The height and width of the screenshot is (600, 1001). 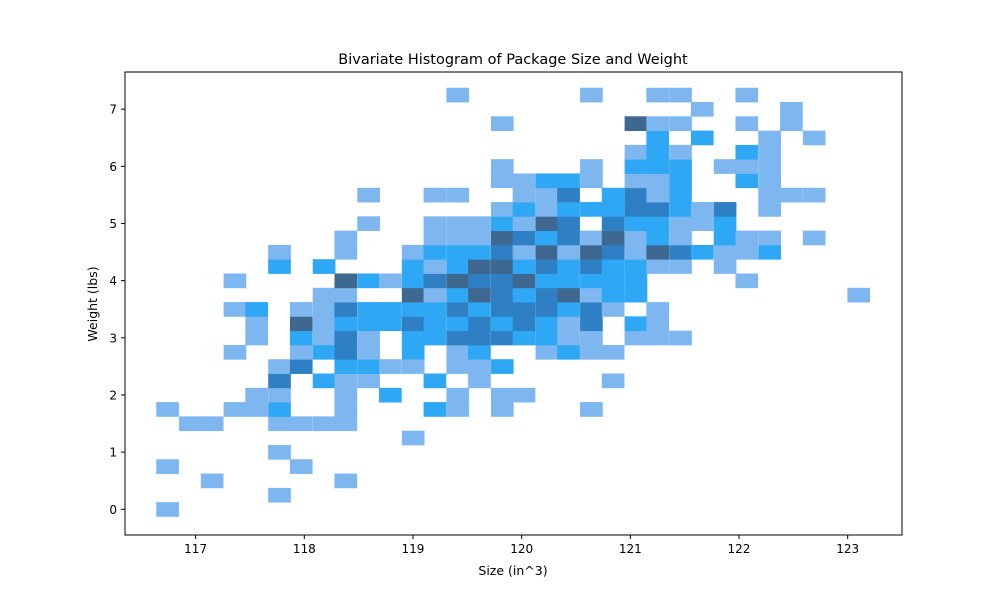 What do you see at coordinates (195, 549) in the screenshot?
I see `x-tick-label: 117` at bounding box center [195, 549].